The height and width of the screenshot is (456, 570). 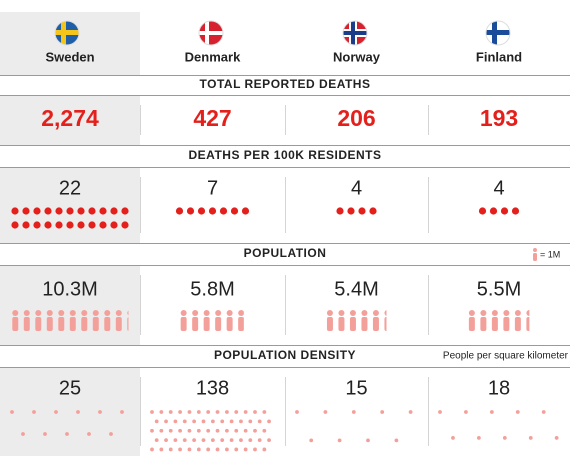 I want to click on value: 2,274, so click(x=70, y=118).